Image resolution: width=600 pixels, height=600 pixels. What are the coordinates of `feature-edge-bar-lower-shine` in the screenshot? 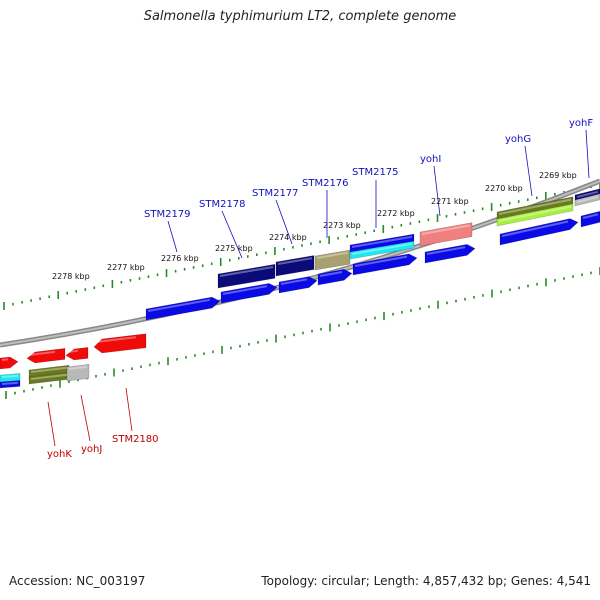 It's located at (10, 383).